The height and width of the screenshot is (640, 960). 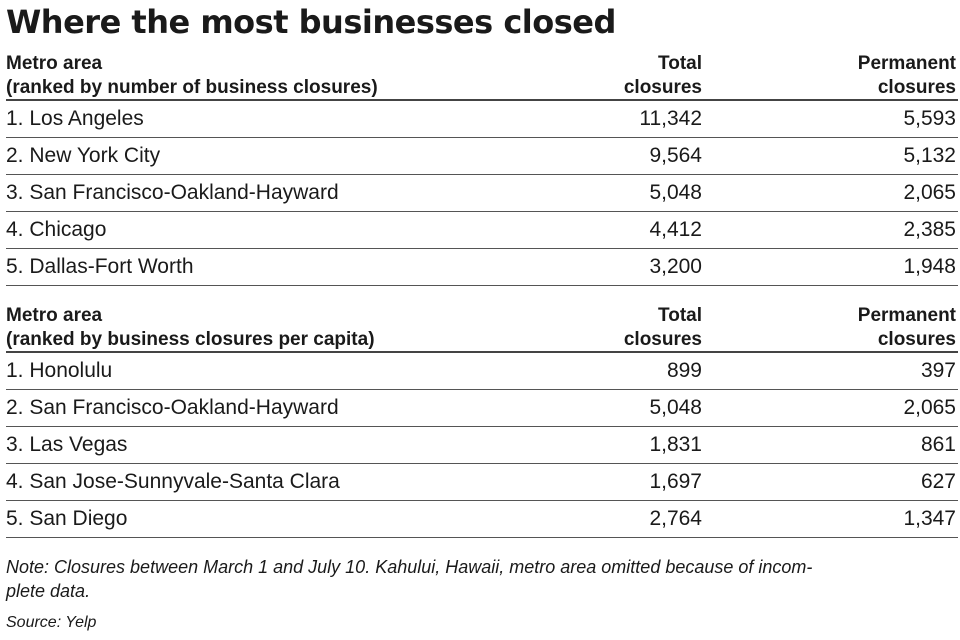 What do you see at coordinates (190, 339) in the screenshot?
I see `header-metro-line2: (ranked by business closures per capita)` at bounding box center [190, 339].